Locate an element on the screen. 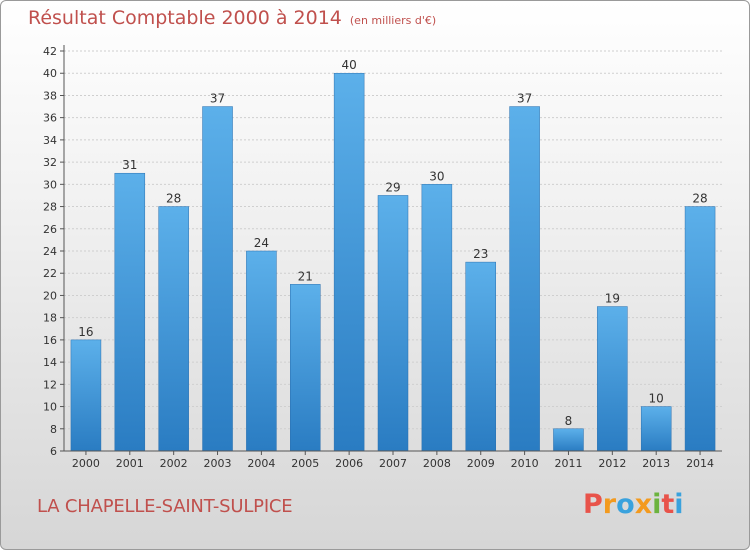 Image resolution: width=750 pixels, height=550 pixels. y-tick-label: 26 is located at coordinates (50, 229).